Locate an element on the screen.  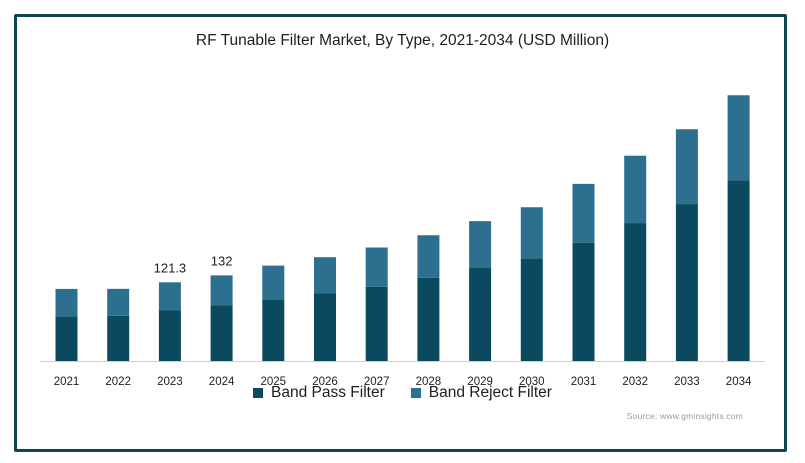
legend-item-band-pass: Band Pass Filter is located at coordinates (319, 393).